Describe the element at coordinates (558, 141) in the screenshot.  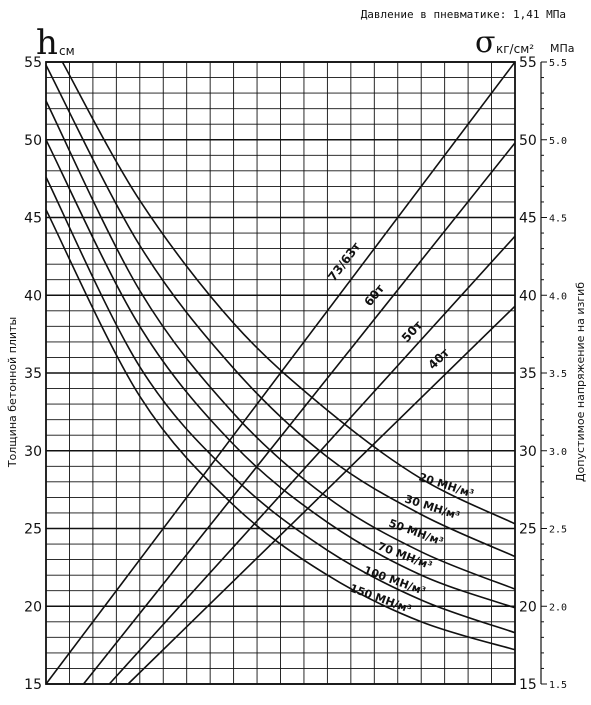
I see `mpa-tick-label: 5.0` at that location.